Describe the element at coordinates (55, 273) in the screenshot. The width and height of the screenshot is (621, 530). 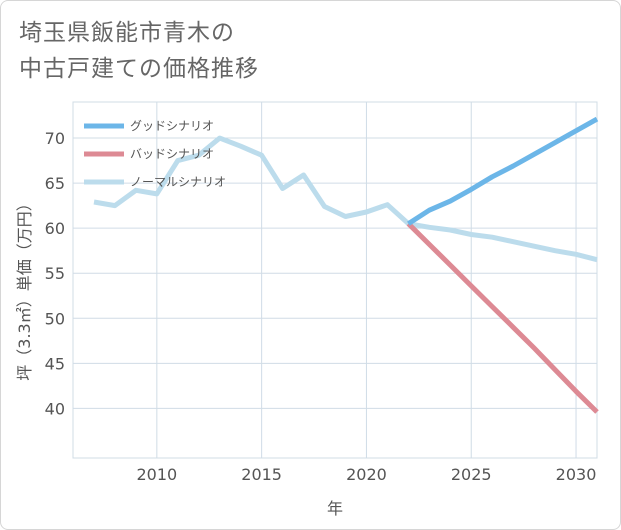
I see `y-tick-label: 55` at that location.